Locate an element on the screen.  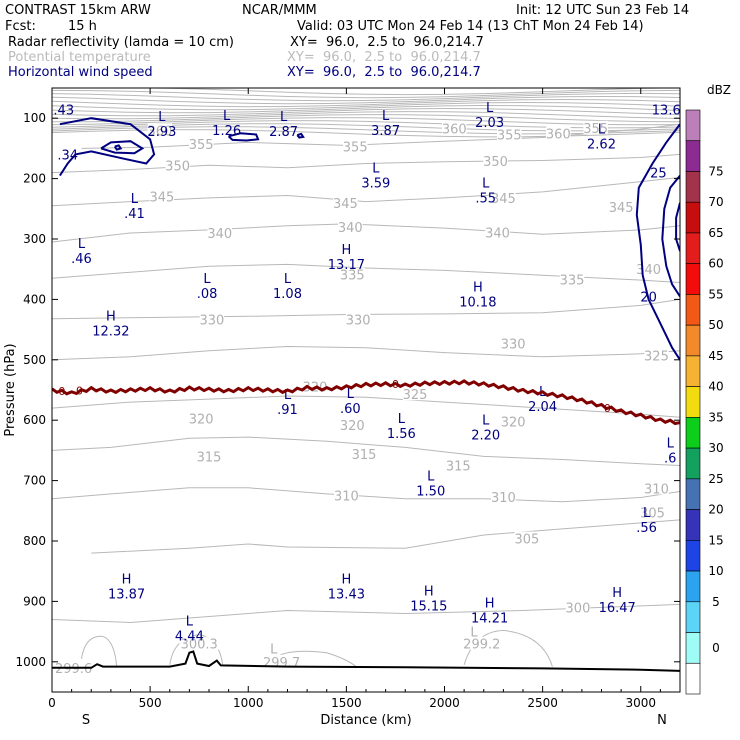
y-tick-label: 900 is located at coordinates (34, 601).